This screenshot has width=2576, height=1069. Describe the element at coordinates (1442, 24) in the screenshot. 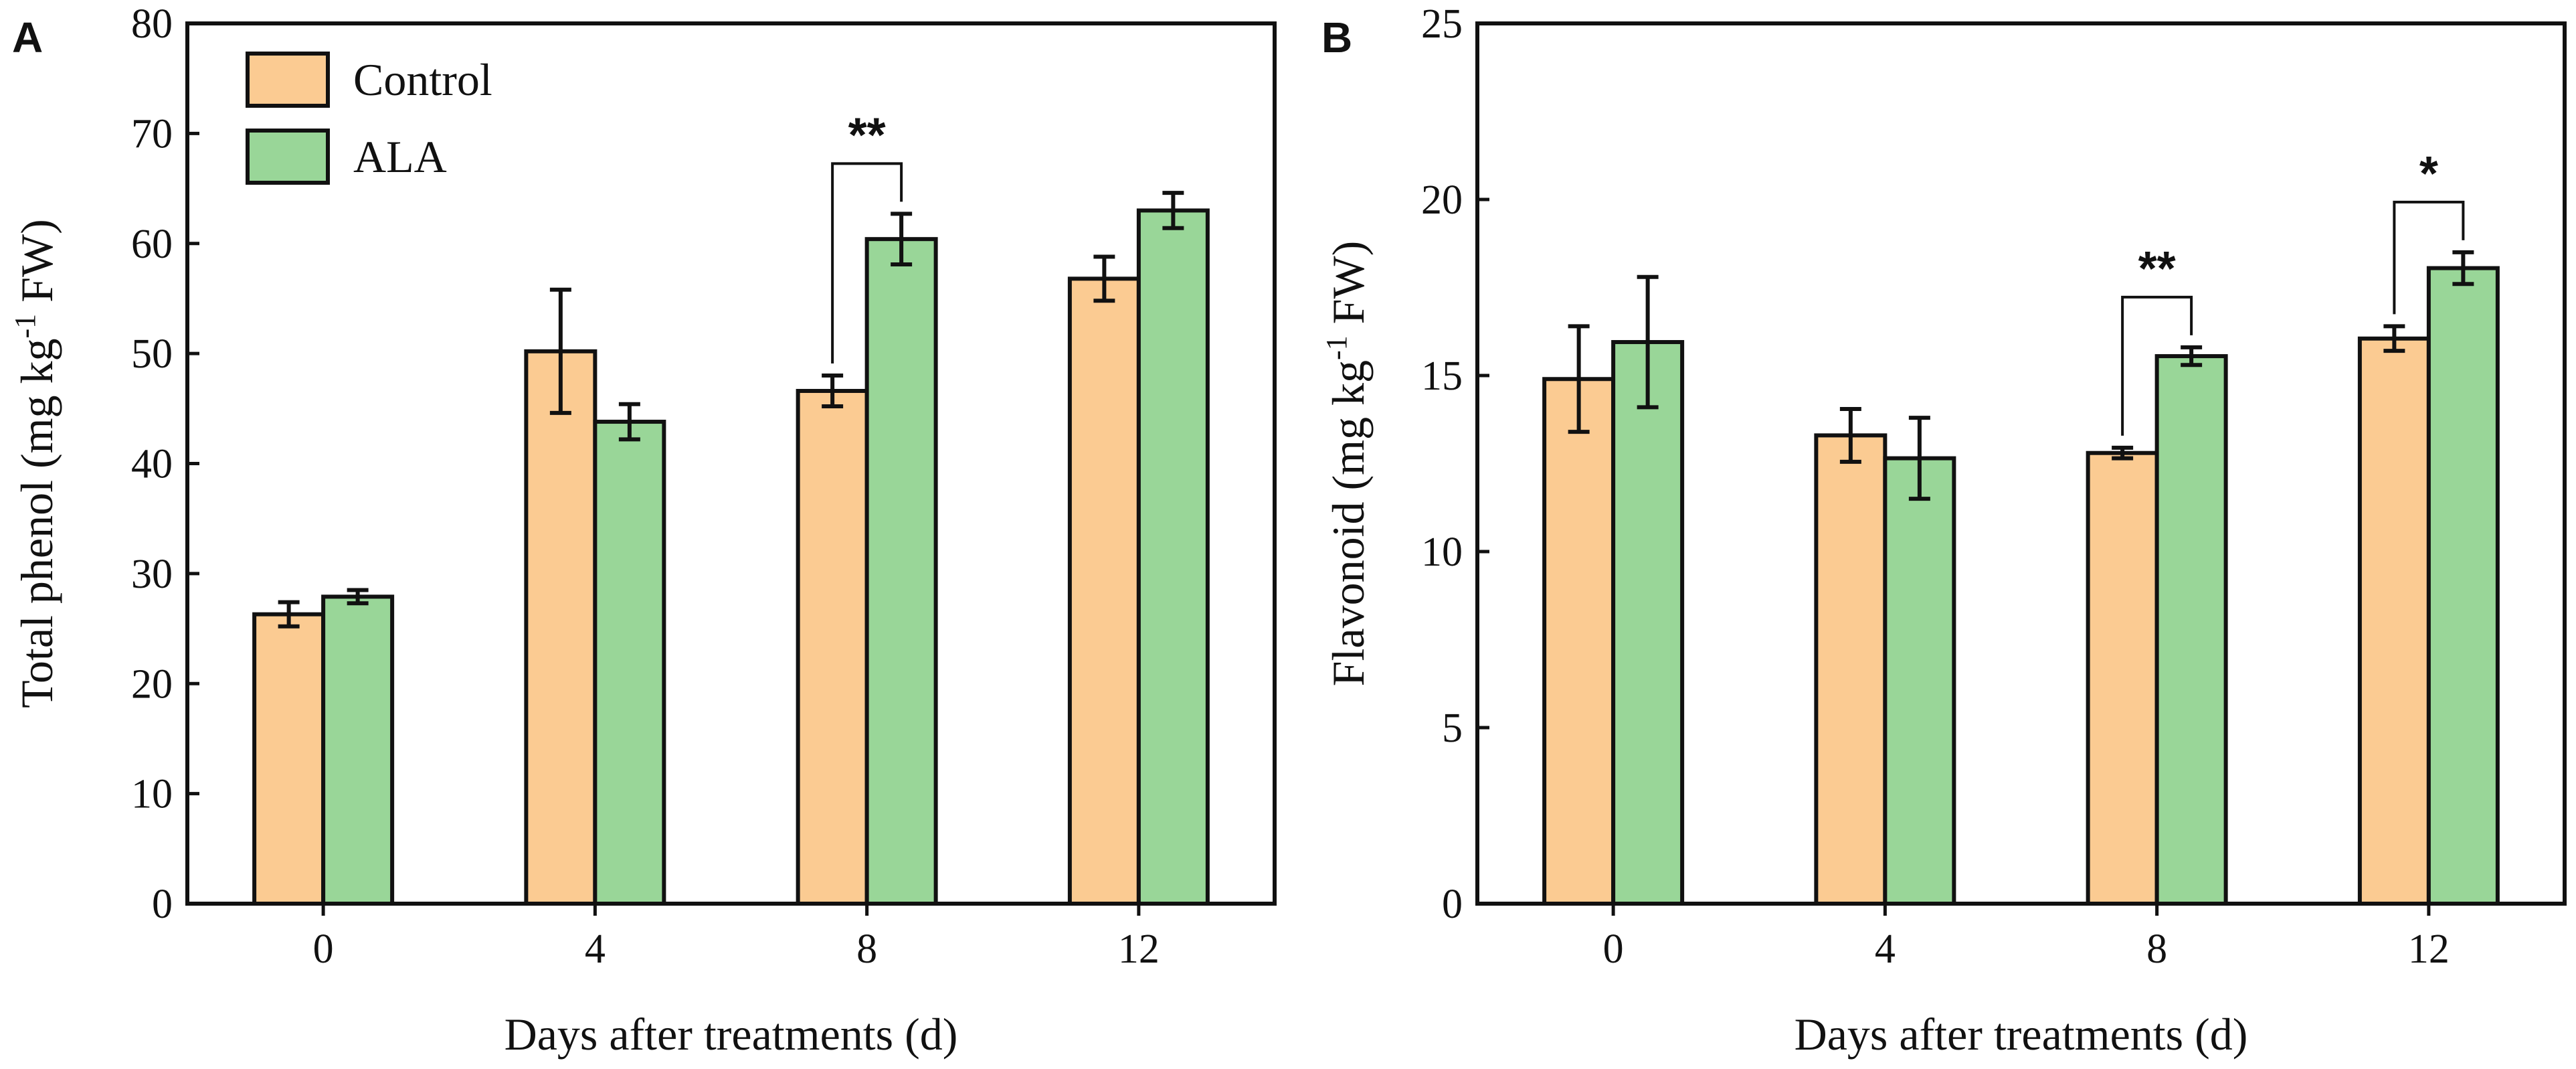

I see `y-tick-label: 25` at that location.